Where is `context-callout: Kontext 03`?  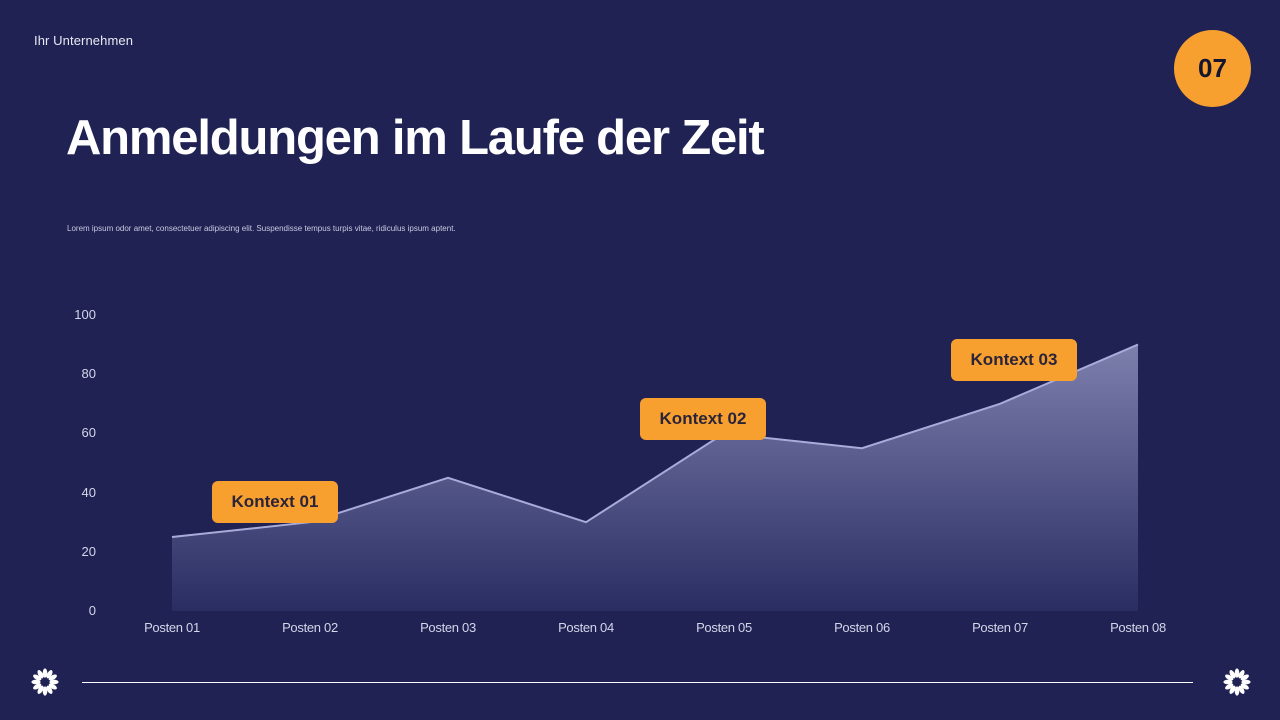 context-callout: Kontext 03 is located at coordinates (1014, 360).